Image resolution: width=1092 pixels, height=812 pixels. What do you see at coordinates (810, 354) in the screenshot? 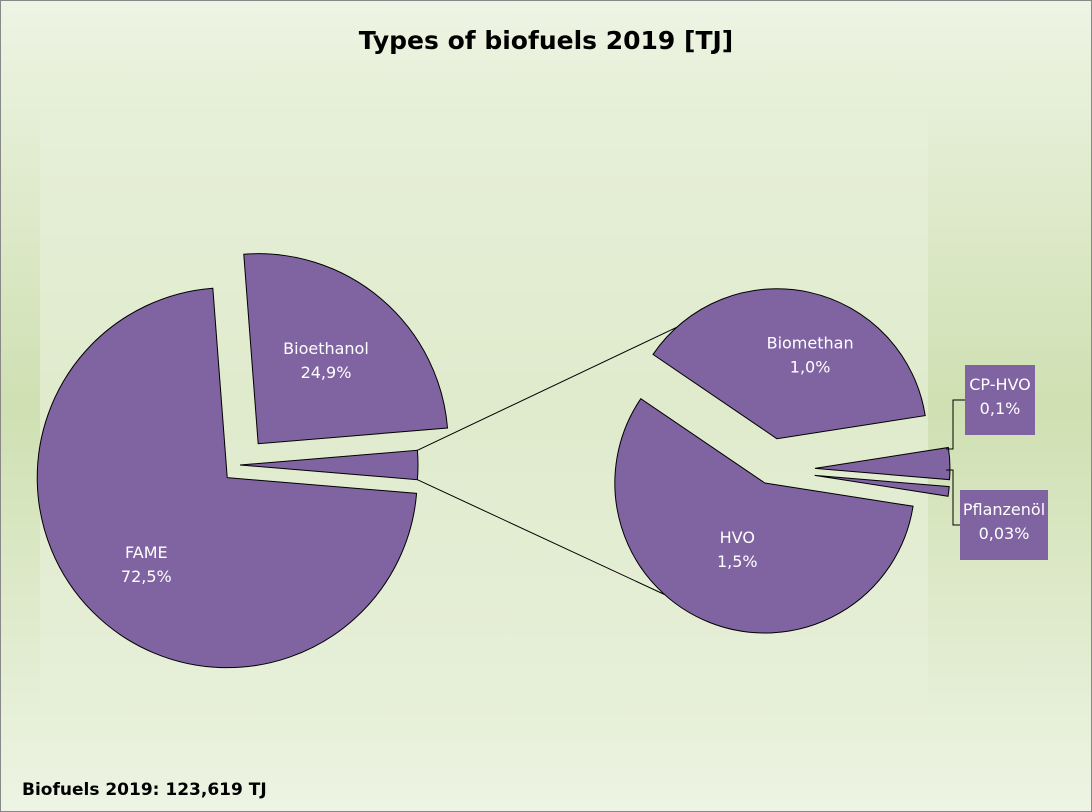
I see `data-label: Biomethan 1,0%` at bounding box center [810, 354].